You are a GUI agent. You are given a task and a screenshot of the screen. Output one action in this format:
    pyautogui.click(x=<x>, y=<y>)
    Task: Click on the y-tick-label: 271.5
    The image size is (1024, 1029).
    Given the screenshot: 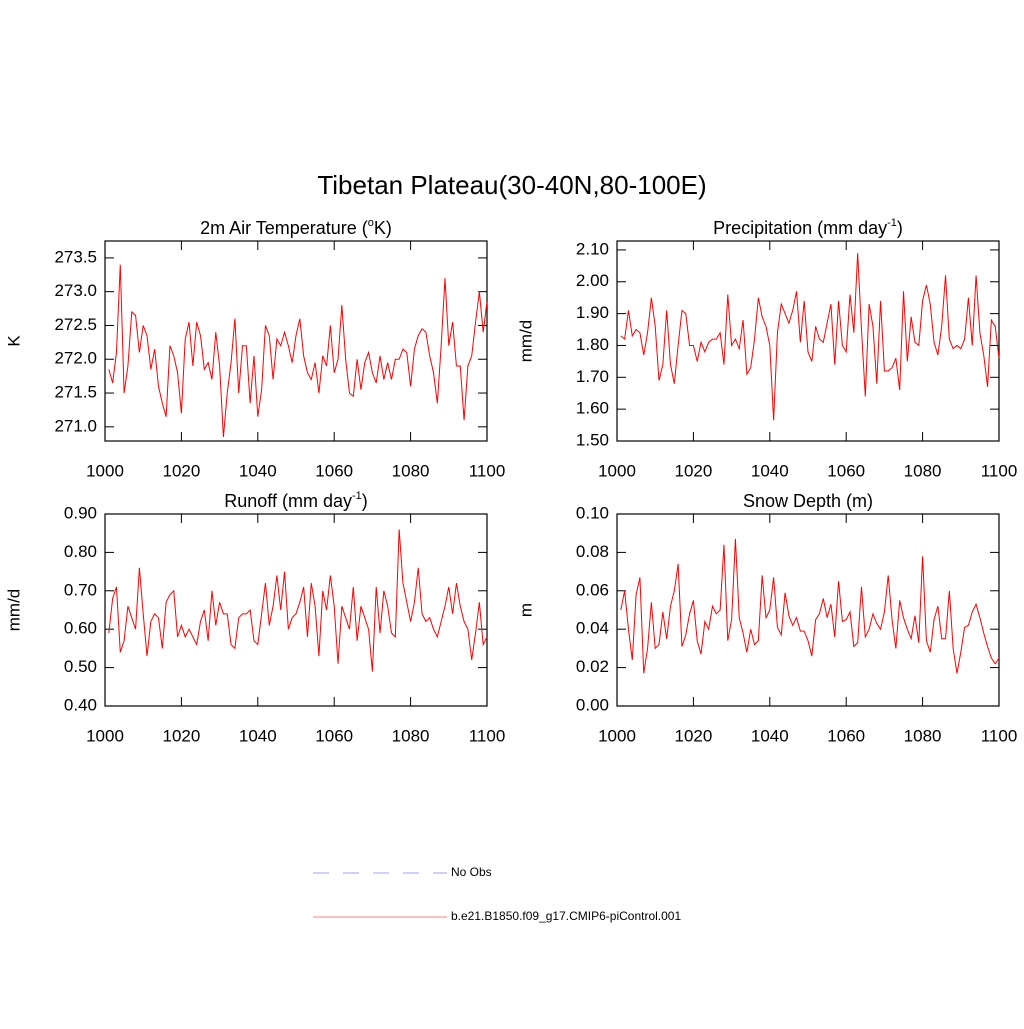 What is the action you would take?
    pyautogui.click(x=75, y=392)
    